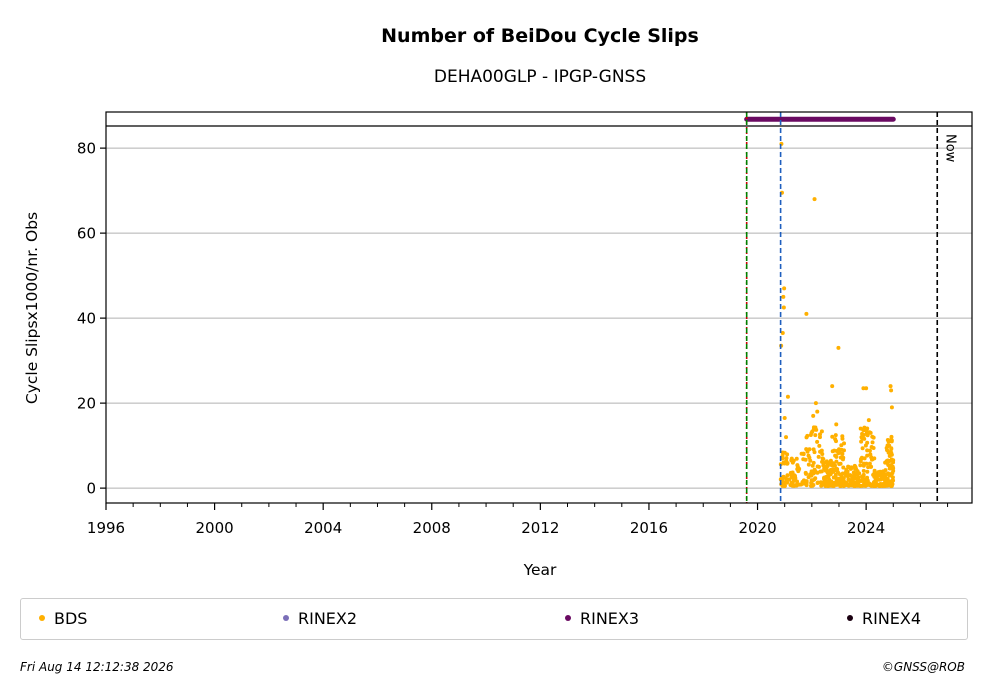  What do you see at coordinates (86, 319) in the screenshot?
I see `y-tick-label-2: 40` at bounding box center [86, 319].